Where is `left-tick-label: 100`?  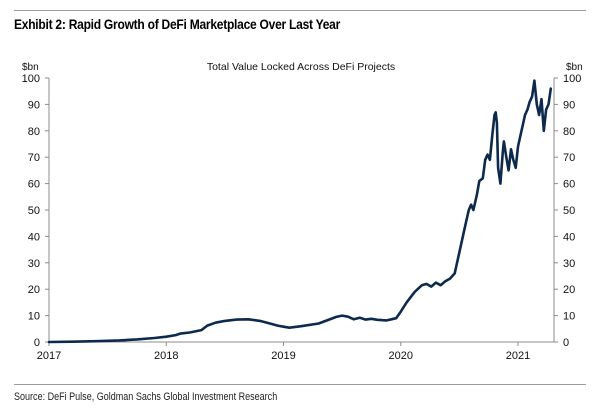
left-tick-label: 100 is located at coordinates (31, 79).